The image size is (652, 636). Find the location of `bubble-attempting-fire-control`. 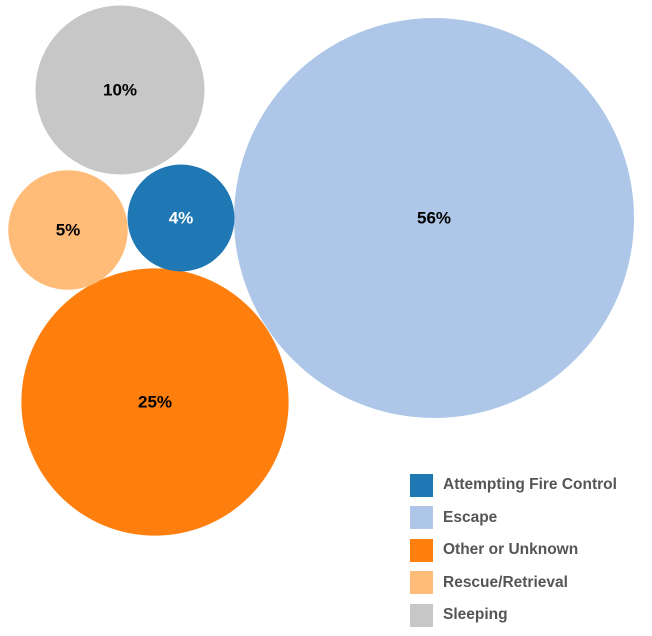

bubble-attempting-fire-control is located at coordinates (181, 218).